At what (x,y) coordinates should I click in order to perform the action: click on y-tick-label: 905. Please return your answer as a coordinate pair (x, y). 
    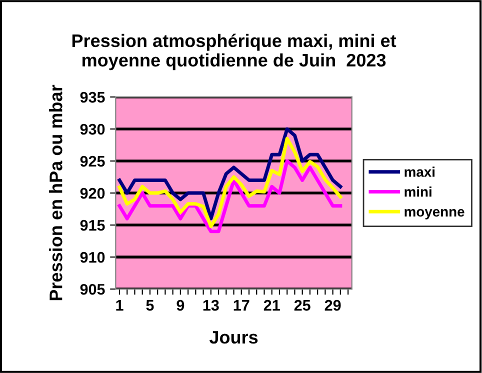
    Looking at the image, I should click on (92, 289).